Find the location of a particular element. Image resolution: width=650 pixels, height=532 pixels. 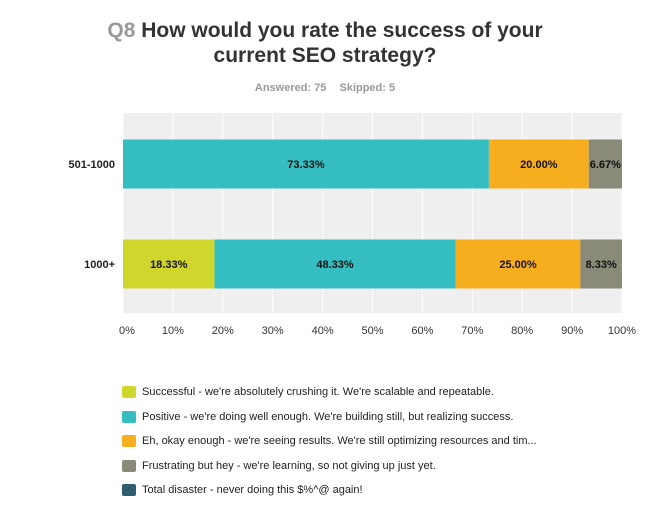

x-tick-label: 70% is located at coordinates (472, 331).